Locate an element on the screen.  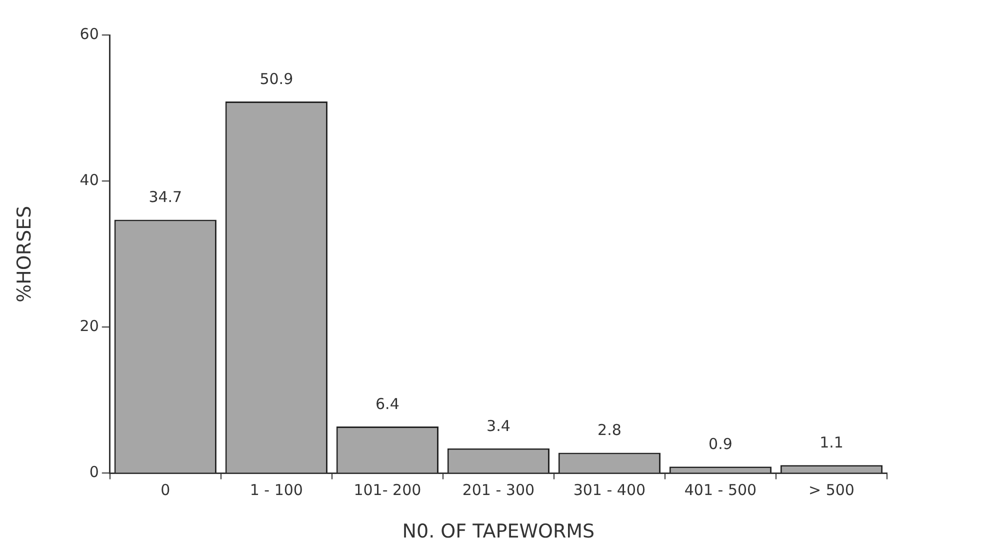
data-label: 34.7 is located at coordinates (165, 197).